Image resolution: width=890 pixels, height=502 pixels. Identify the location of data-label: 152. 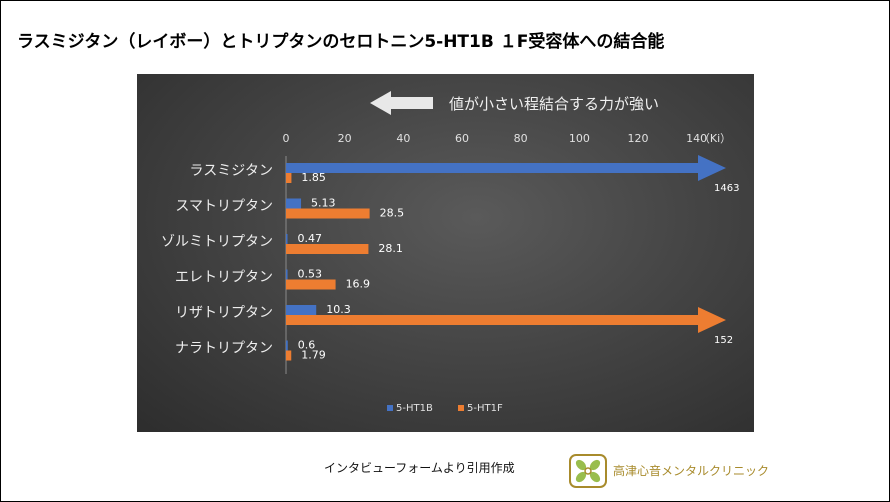
(723, 340).